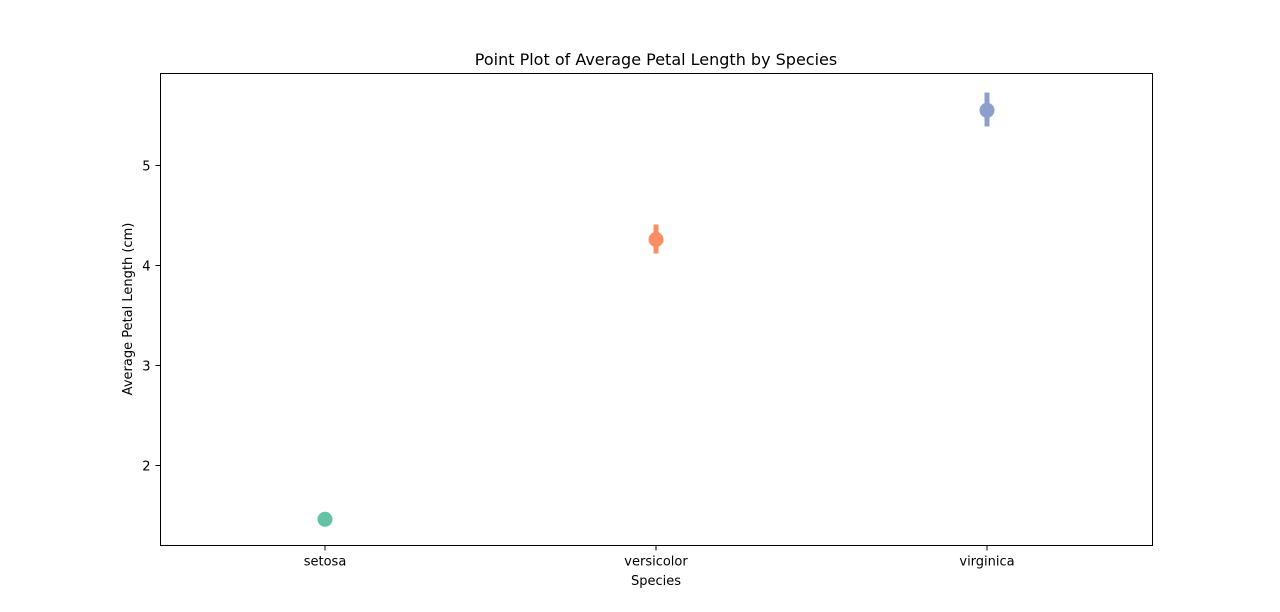 The image size is (1280, 612). What do you see at coordinates (151, 317) in the screenshot?
I see `y-axis: 2 3 4 5` at bounding box center [151, 317].